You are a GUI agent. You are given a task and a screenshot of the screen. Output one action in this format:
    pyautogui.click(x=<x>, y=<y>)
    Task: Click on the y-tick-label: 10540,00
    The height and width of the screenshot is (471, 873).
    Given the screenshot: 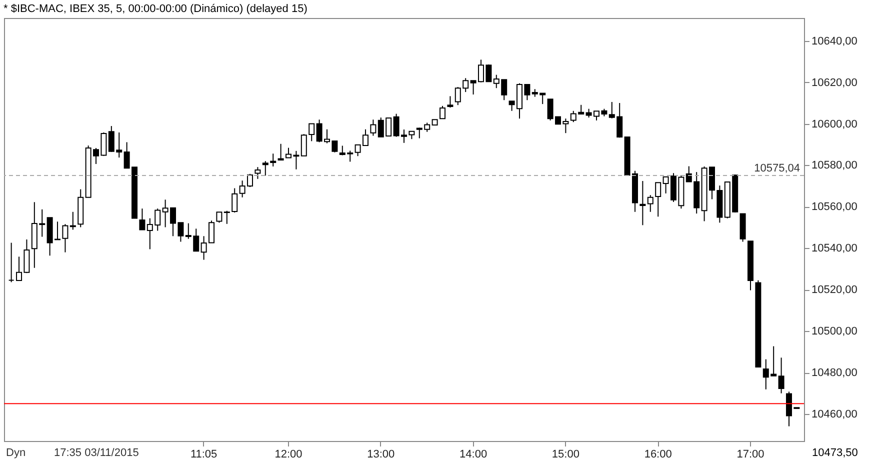 What is the action you would take?
    pyautogui.click(x=835, y=248)
    